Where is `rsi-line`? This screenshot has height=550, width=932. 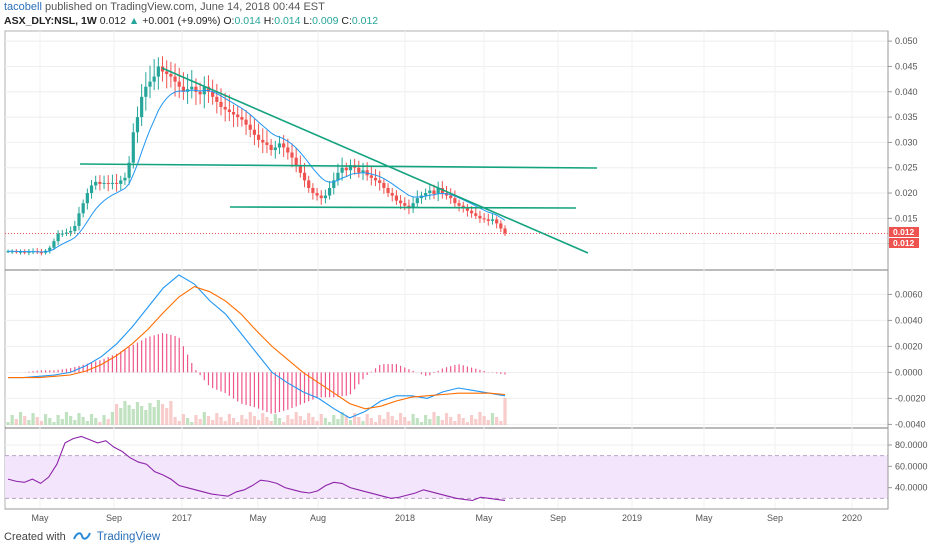
rsi-line is located at coordinates (256, 468).